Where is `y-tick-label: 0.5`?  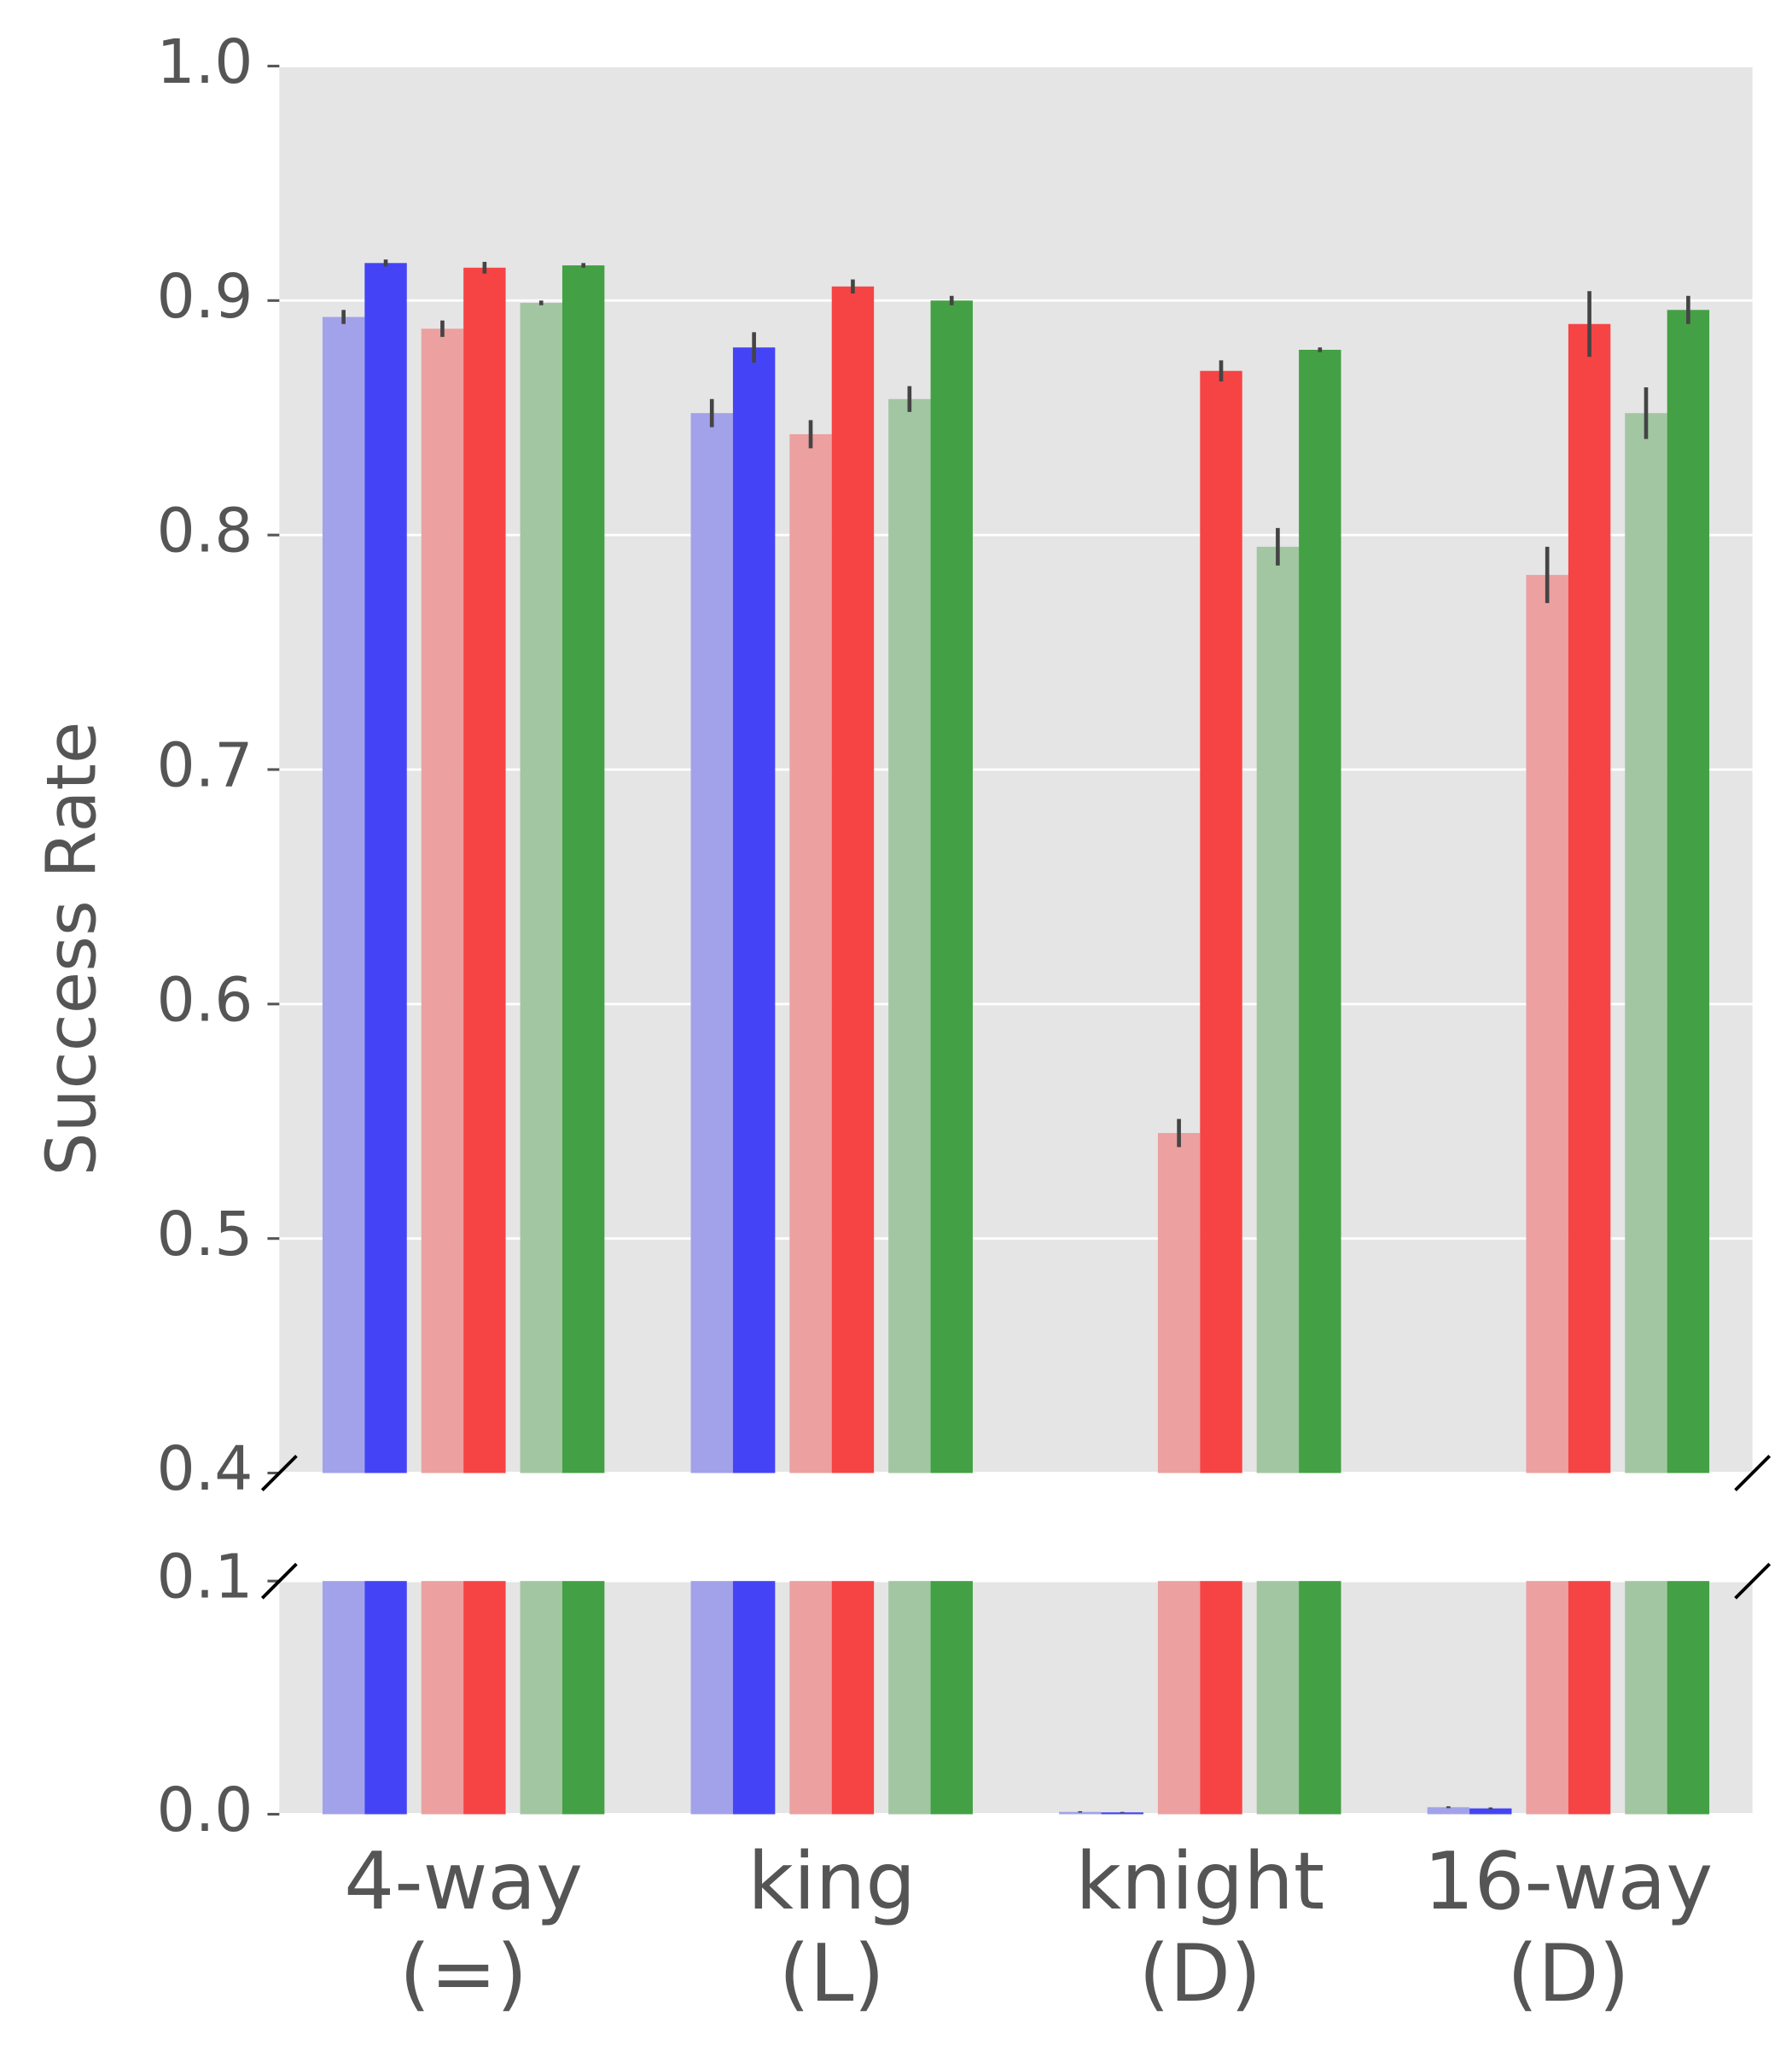 y-tick-label: 0.5 is located at coordinates (205, 1234).